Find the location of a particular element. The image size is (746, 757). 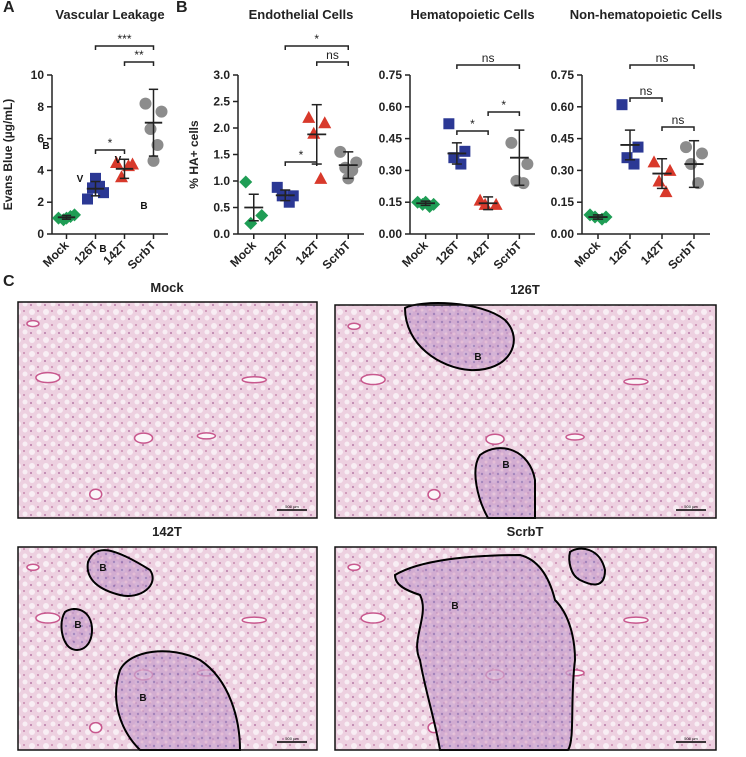

x-tick-label: 142T is located at coordinates (308, 253).